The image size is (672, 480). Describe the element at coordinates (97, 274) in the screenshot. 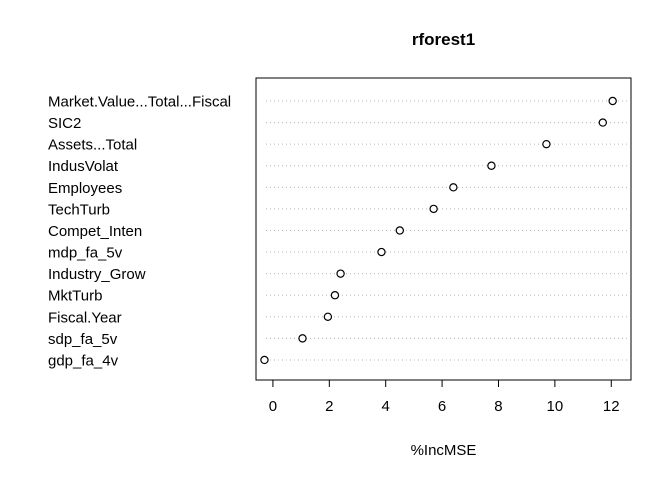

I see `category-label: Industry_Grow` at that location.